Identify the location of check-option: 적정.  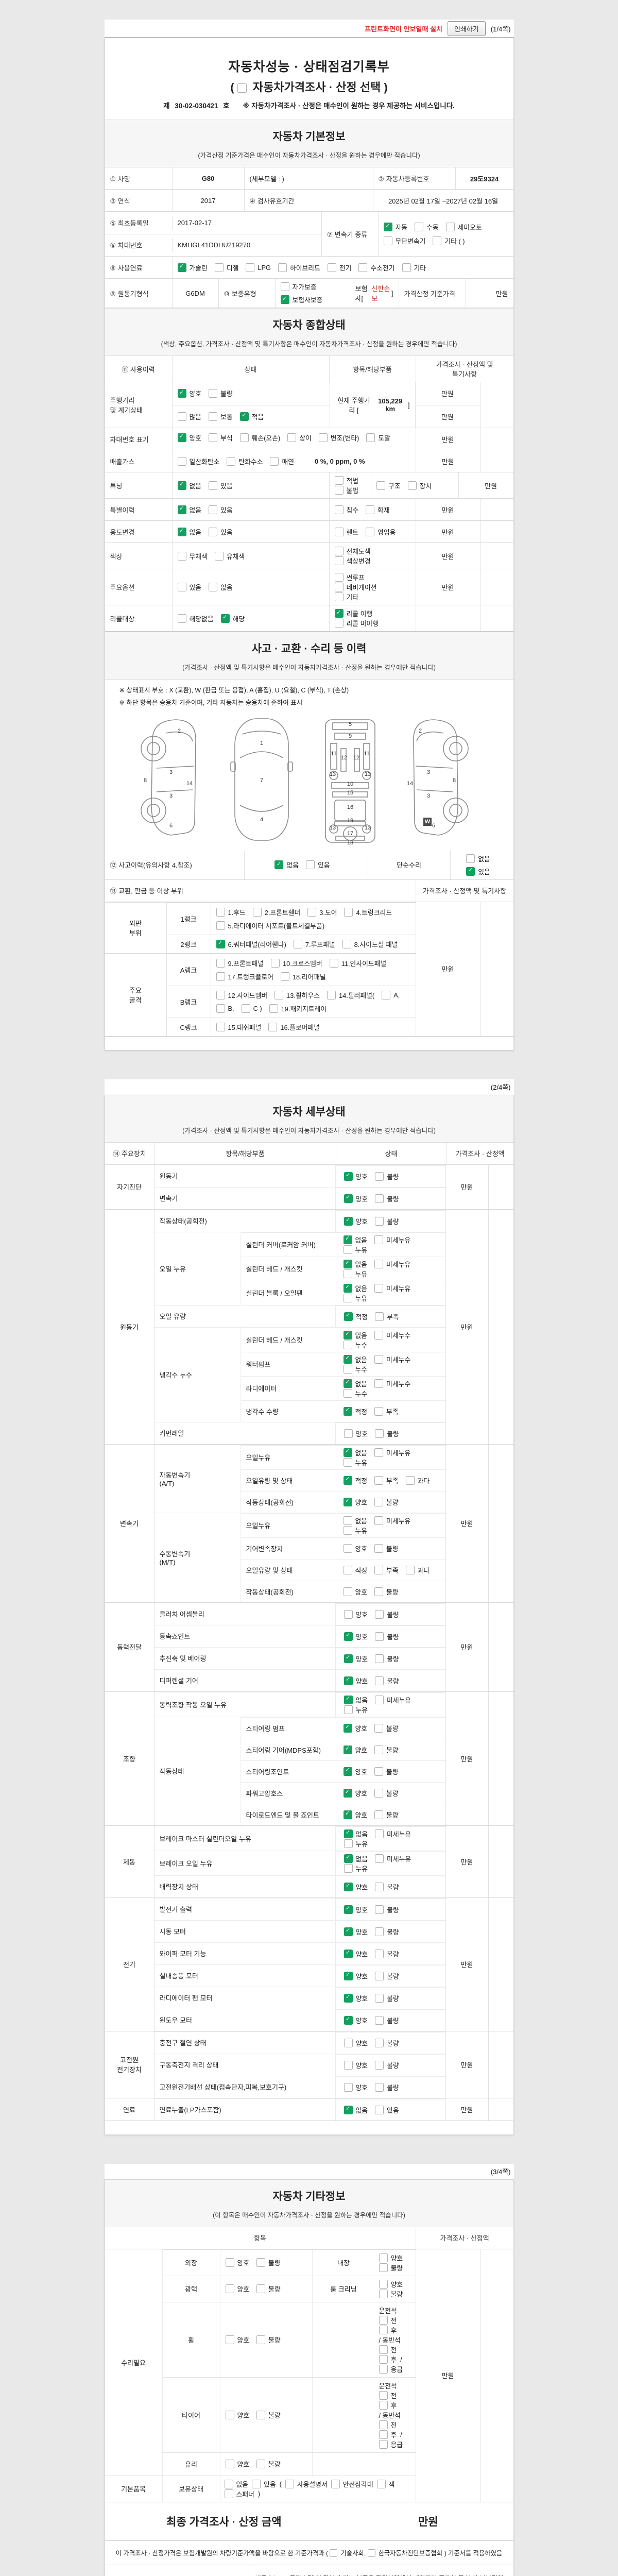
(356, 1316).